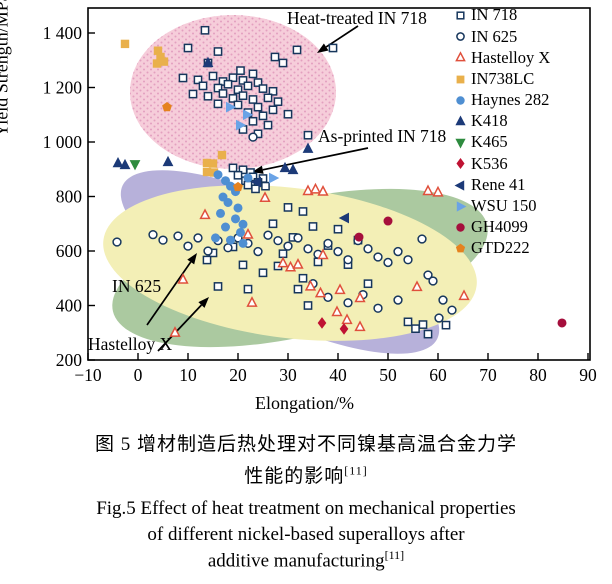 Image resolution: width=612 pixels, height=584 pixels. What do you see at coordinates (357, 18) in the screenshot?
I see `annotation-heat-treated-in718: Heat-treated IN 718` at bounding box center [357, 18].